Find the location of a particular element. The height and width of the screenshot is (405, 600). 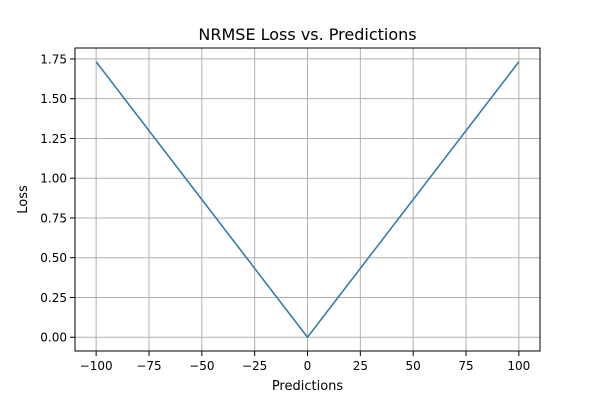

x-axis-label: Predictions is located at coordinates (308, 386).